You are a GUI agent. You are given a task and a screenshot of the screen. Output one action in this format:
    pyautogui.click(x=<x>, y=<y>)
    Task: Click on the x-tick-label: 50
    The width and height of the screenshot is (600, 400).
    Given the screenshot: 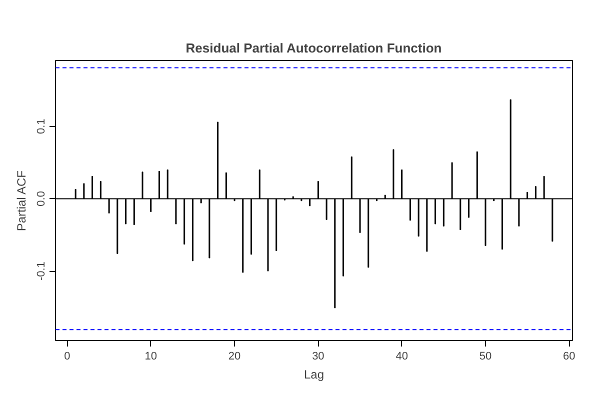 What is the action you would take?
    pyautogui.click(x=485, y=356)
    